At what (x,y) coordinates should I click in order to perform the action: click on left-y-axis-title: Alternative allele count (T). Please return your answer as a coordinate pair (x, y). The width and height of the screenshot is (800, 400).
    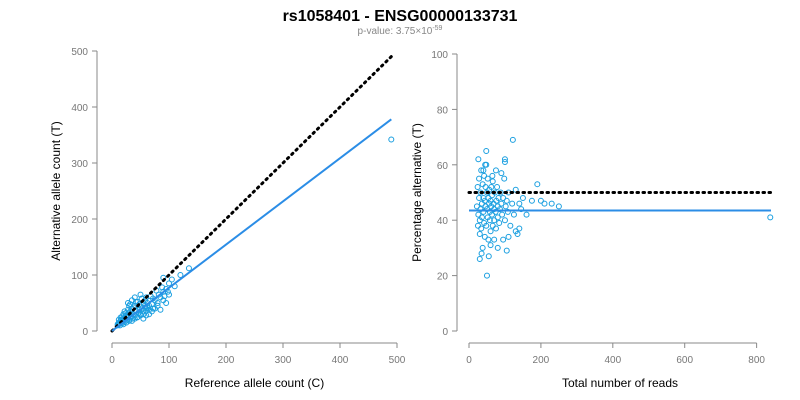
    Looking at the image, I should click on (56, 190).